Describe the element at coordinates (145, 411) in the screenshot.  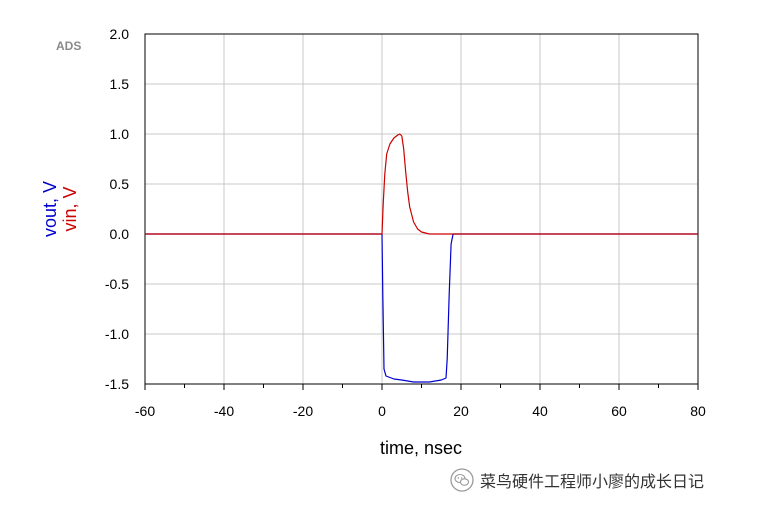
I see `x-tick-label: -60` at that location.